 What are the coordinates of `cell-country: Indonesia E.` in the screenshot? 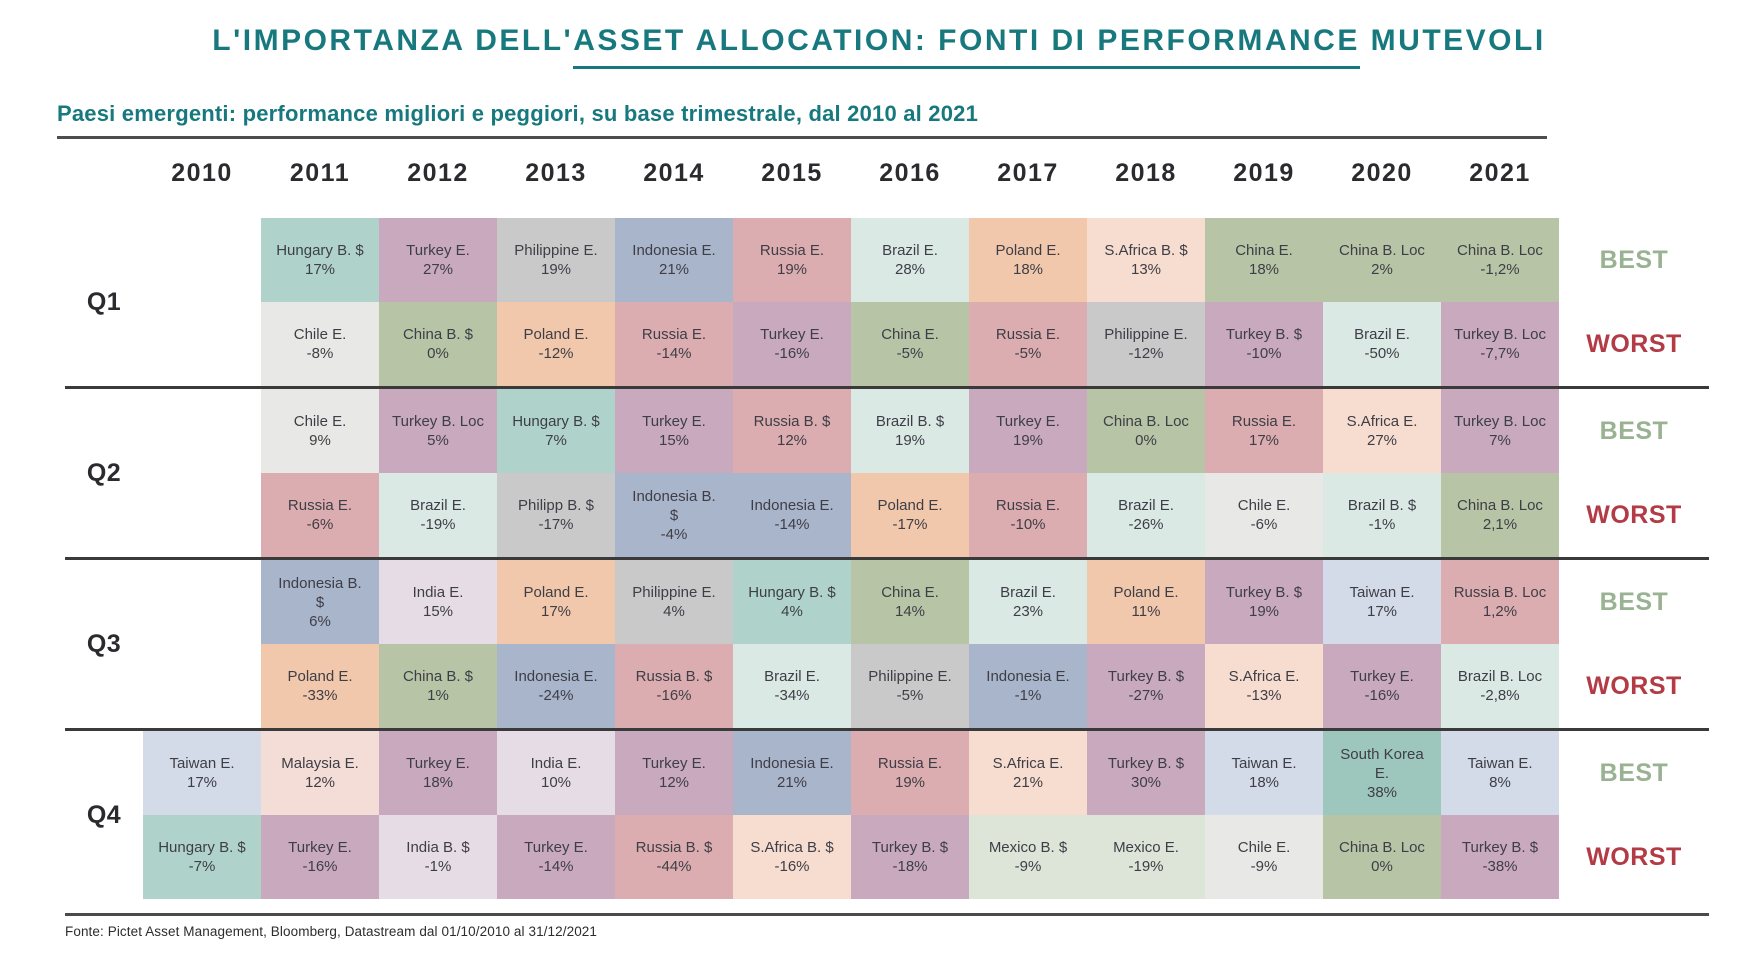 It's located at (792, 763).